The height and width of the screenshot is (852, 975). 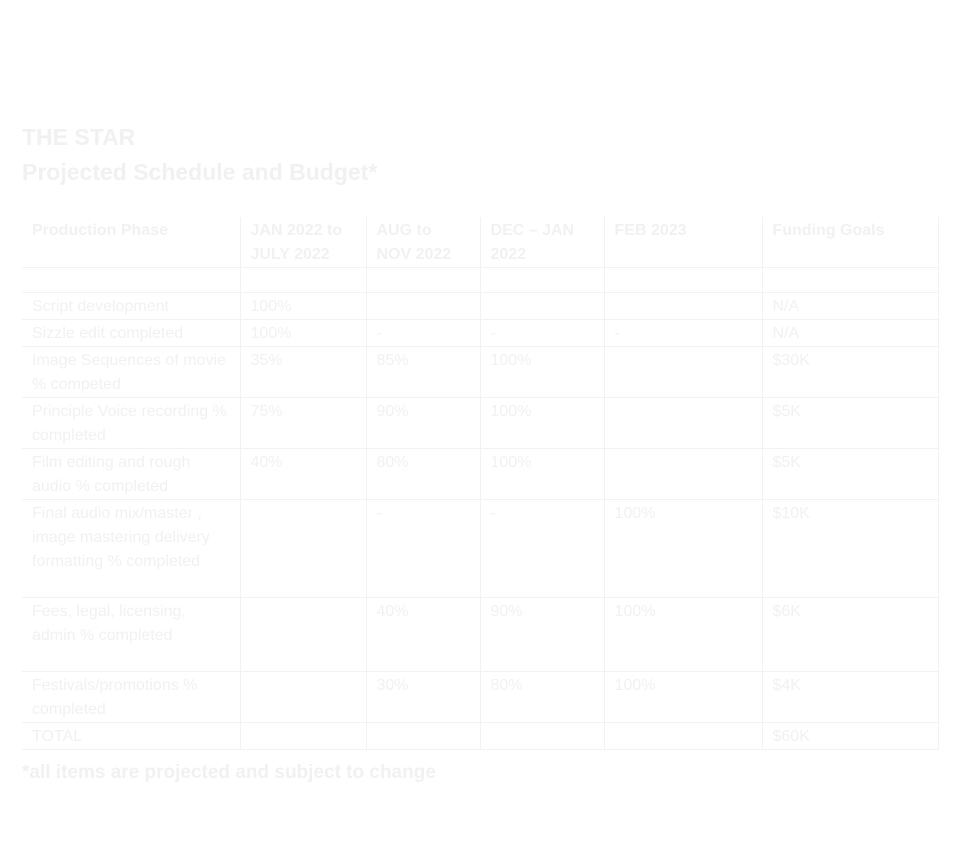 I want to click on table-cell: $4K, so click(x=850, y=697).